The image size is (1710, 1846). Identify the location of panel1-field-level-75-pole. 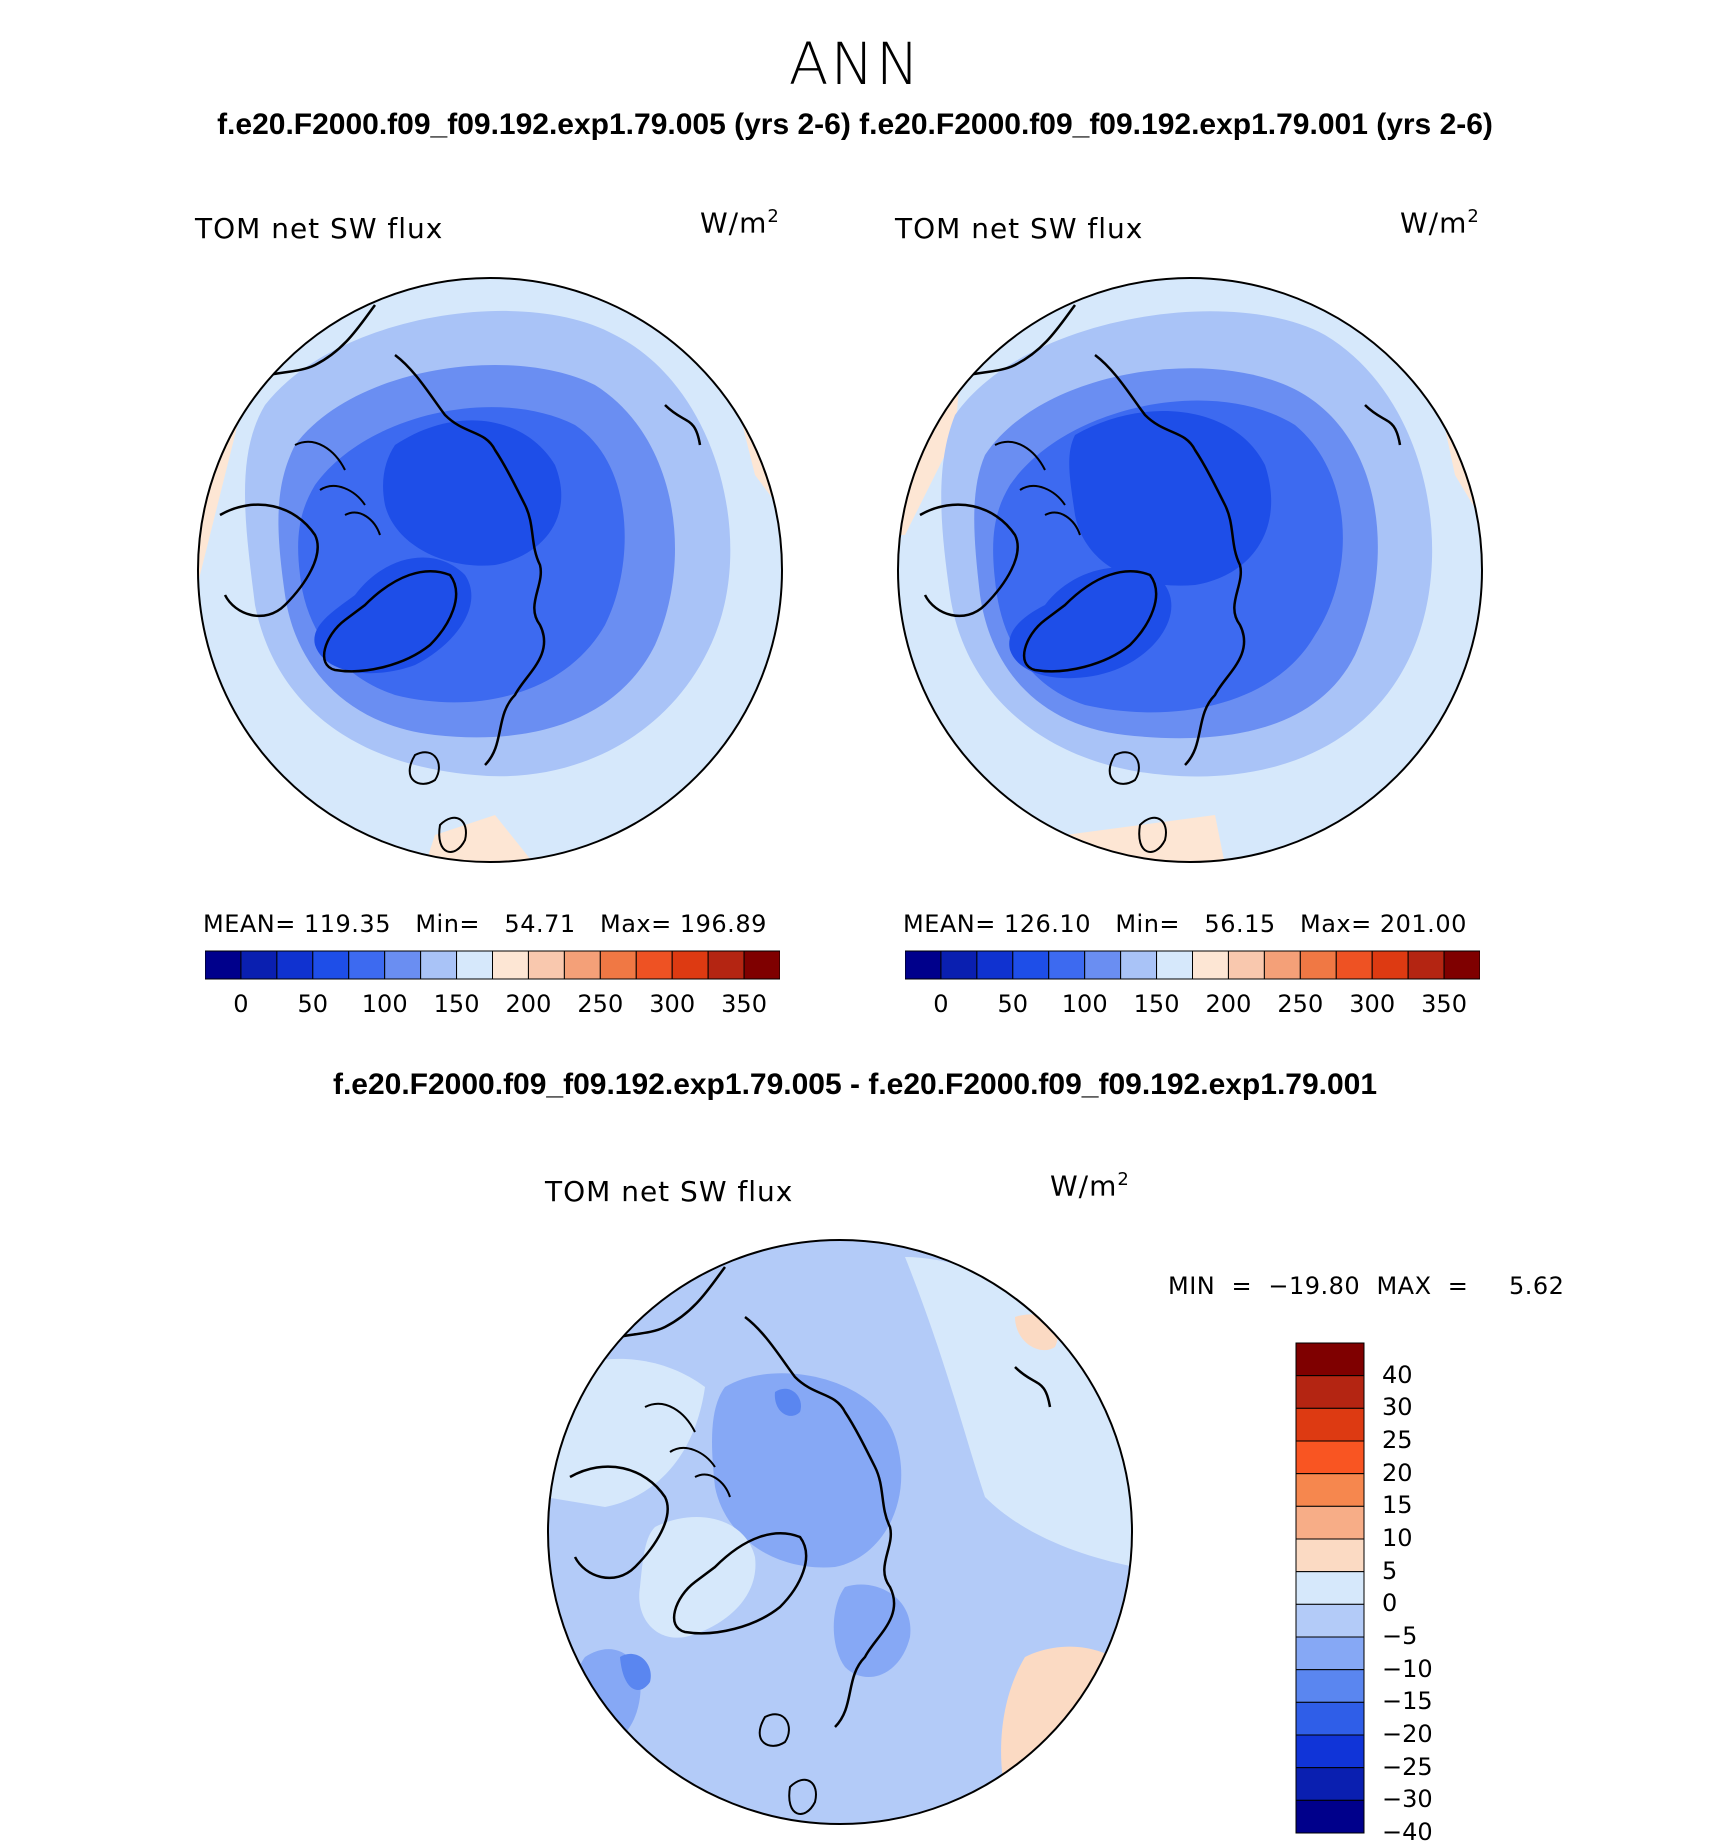
(472, 493).